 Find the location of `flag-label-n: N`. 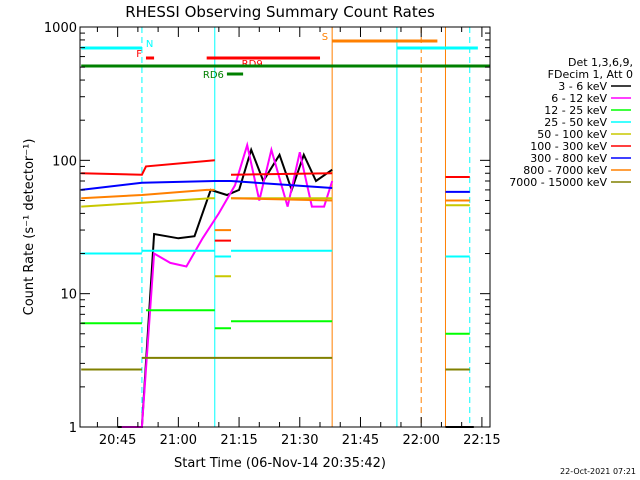

flag-label-n: N is located at coordinates (149, 44).